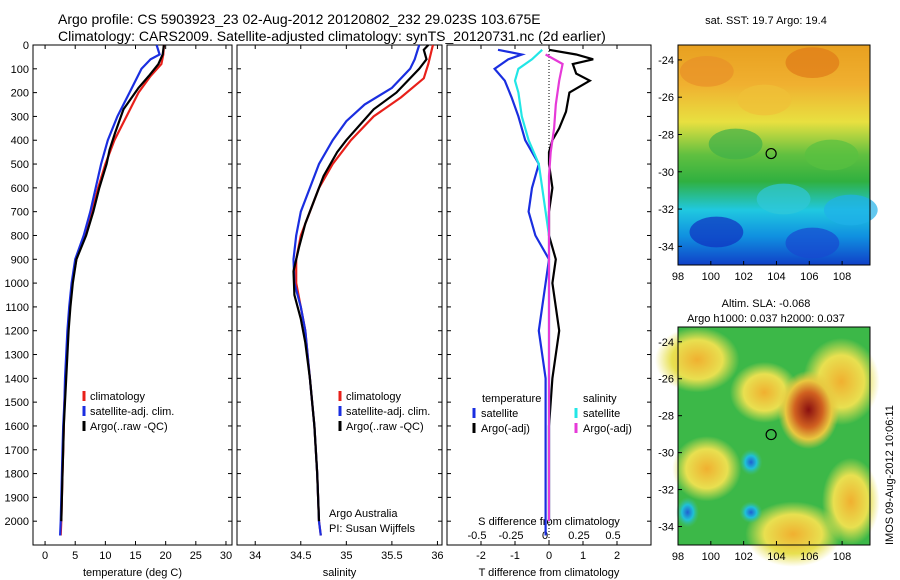 The image size is (900, 580). Describe the element at coordinates (17, 522) in the screenshot. I see `y-tick-label: 2000` at that location.